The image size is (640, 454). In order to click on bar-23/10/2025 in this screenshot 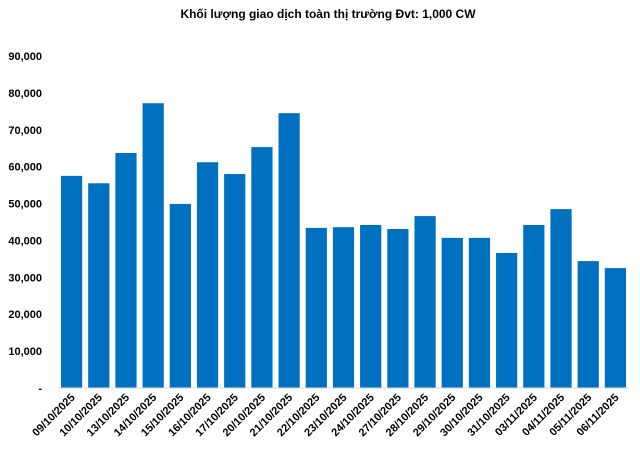, I will do `click(343, 307)`.